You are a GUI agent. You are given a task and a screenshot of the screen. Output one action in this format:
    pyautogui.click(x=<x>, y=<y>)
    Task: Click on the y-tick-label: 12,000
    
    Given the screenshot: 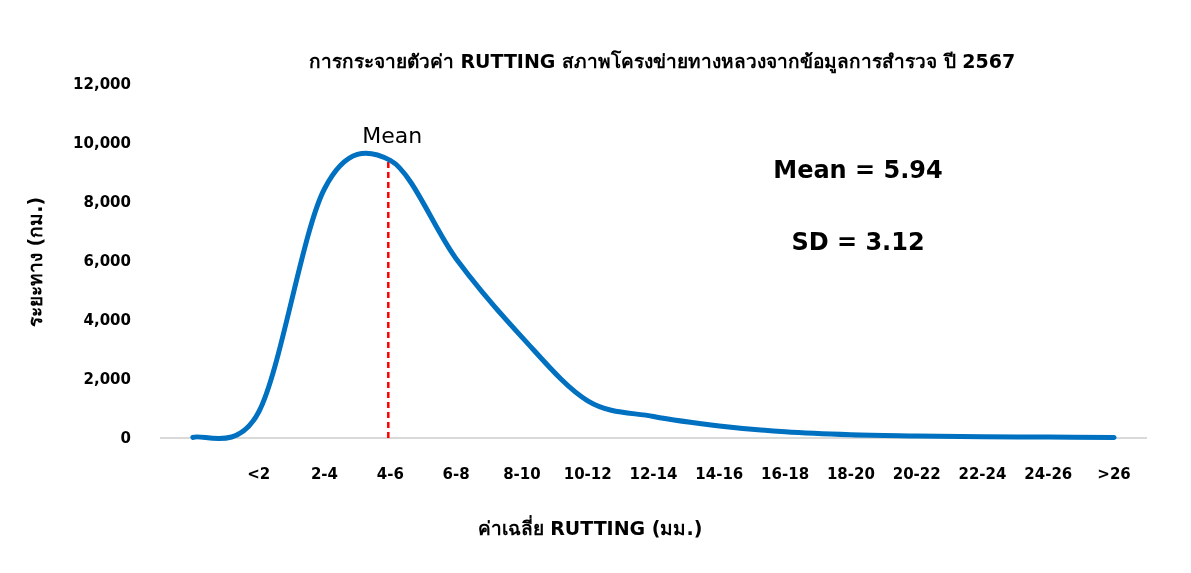 What is the action you would take?
    pyautogui.click(x=102, y=84)
    